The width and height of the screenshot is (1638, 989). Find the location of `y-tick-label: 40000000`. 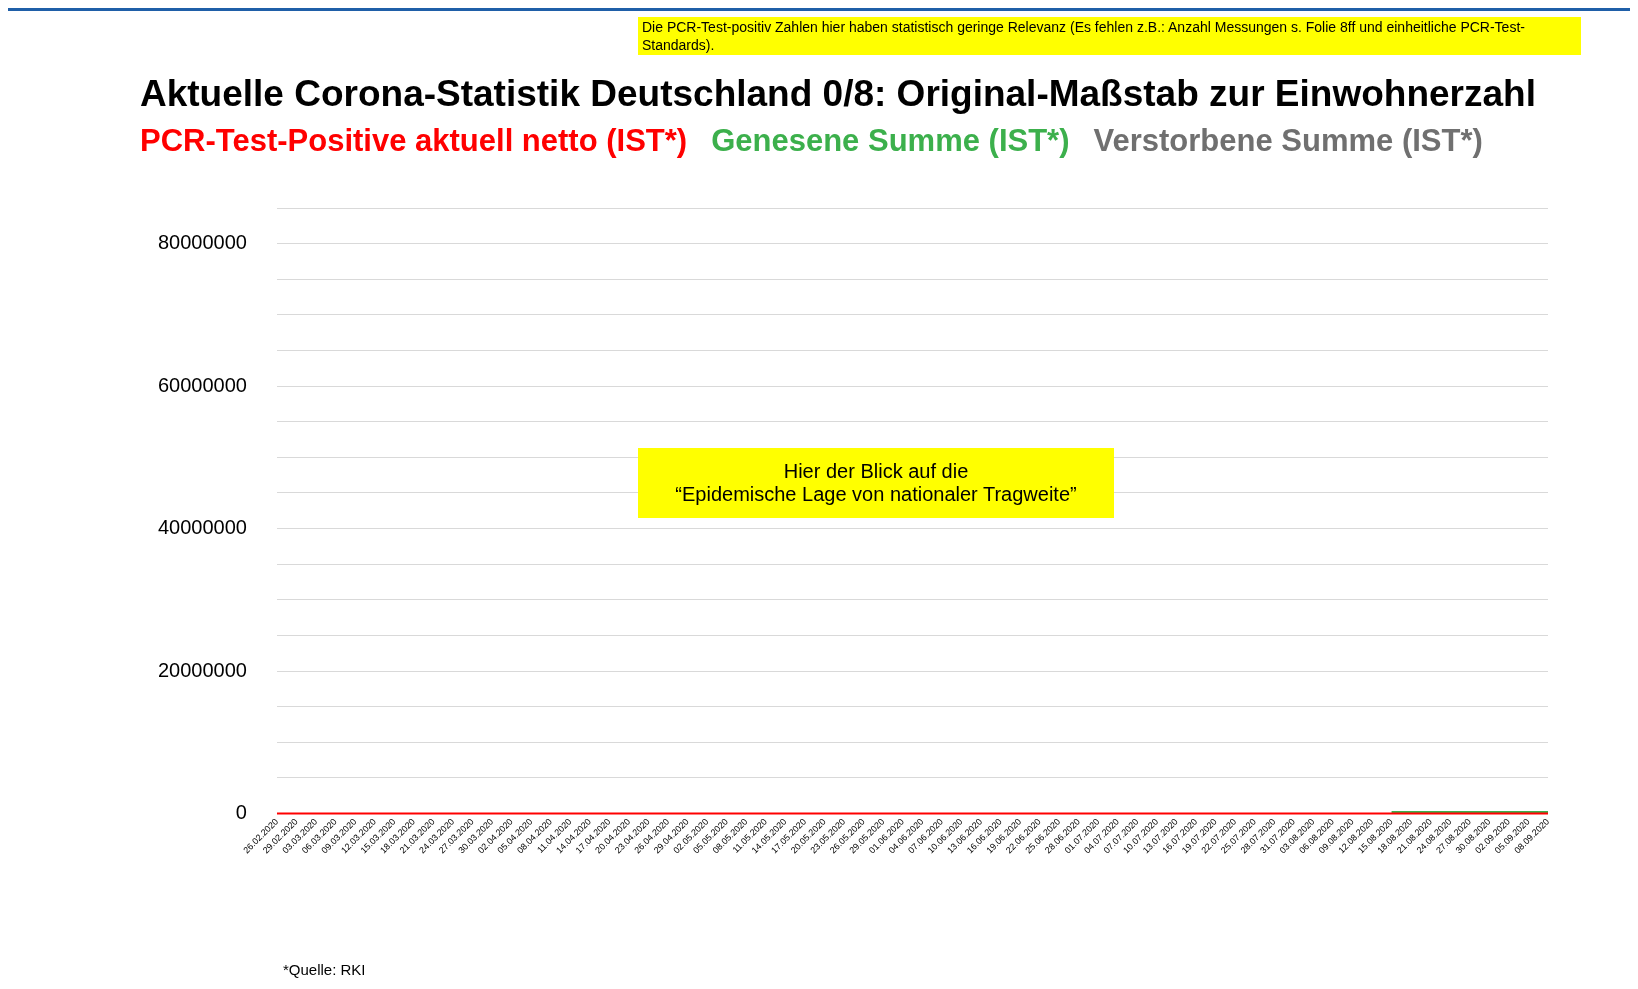

y-tick-label: 40000000 is located at coordinates (202, 527).